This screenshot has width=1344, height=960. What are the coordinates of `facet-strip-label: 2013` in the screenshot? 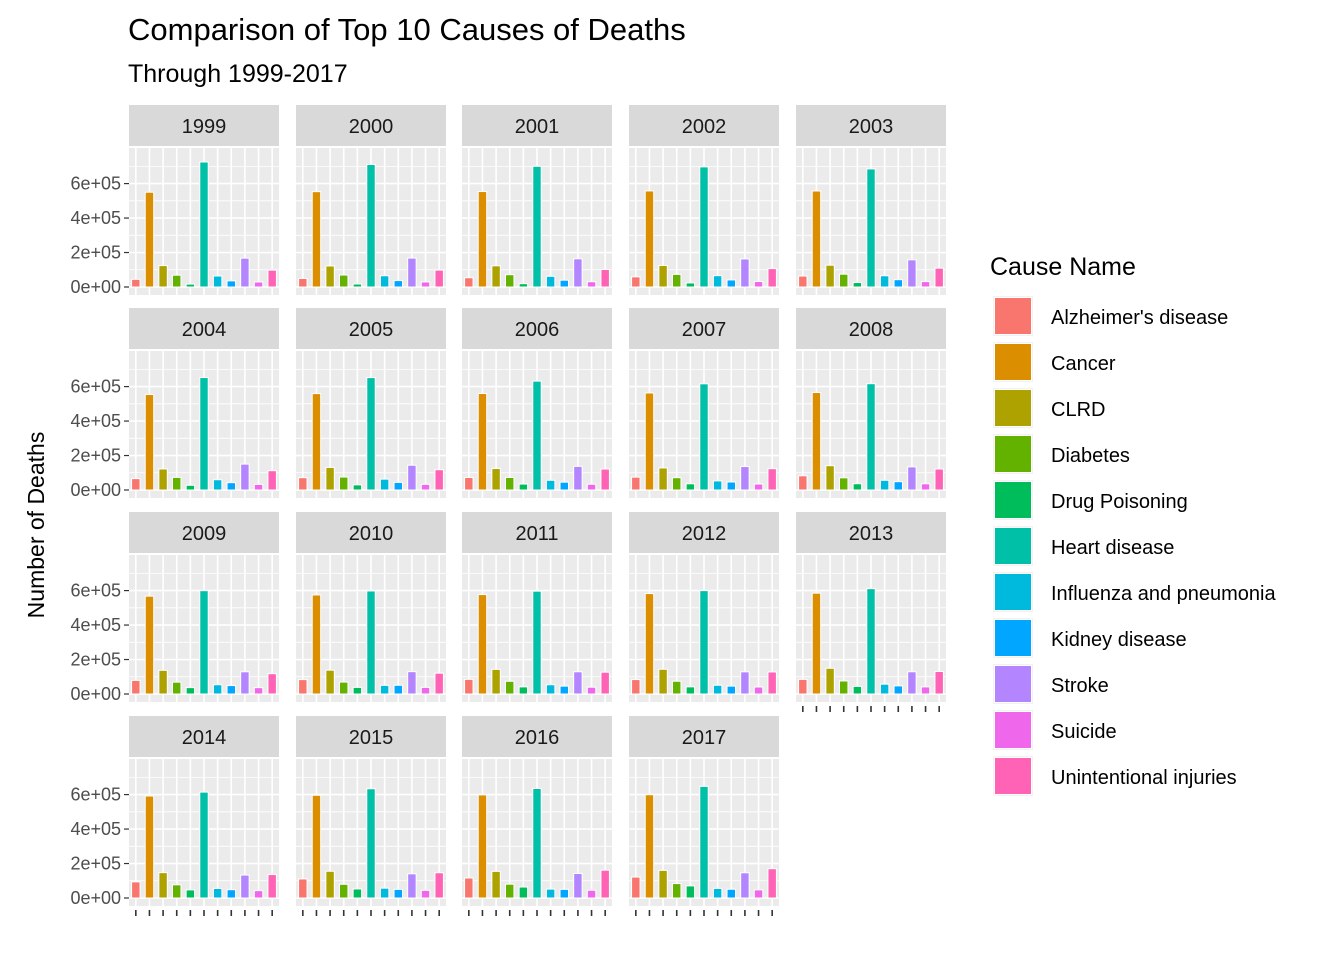 It's located at (871, 534).